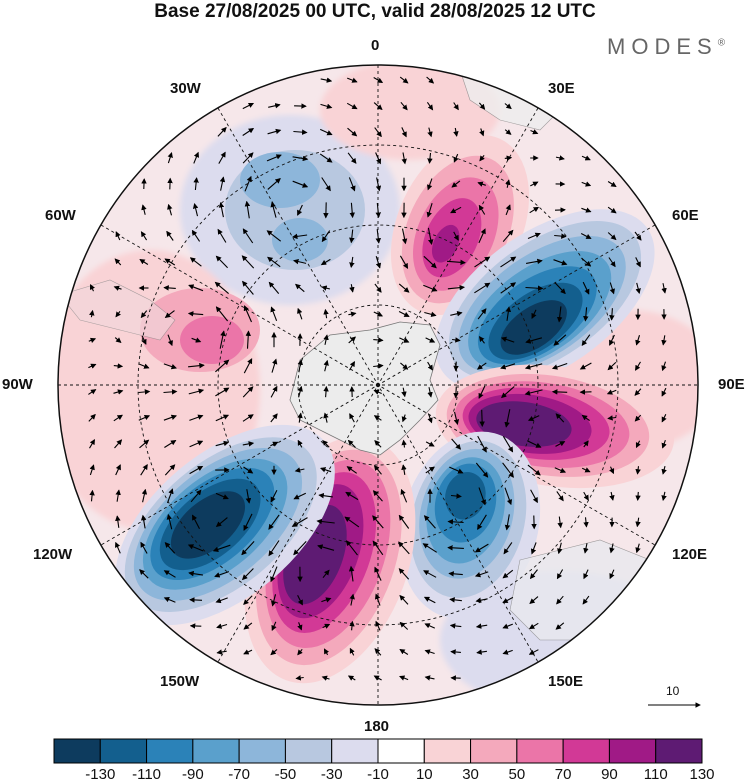  I want to click on lon-label-120e: 120E, so click(690, 554).